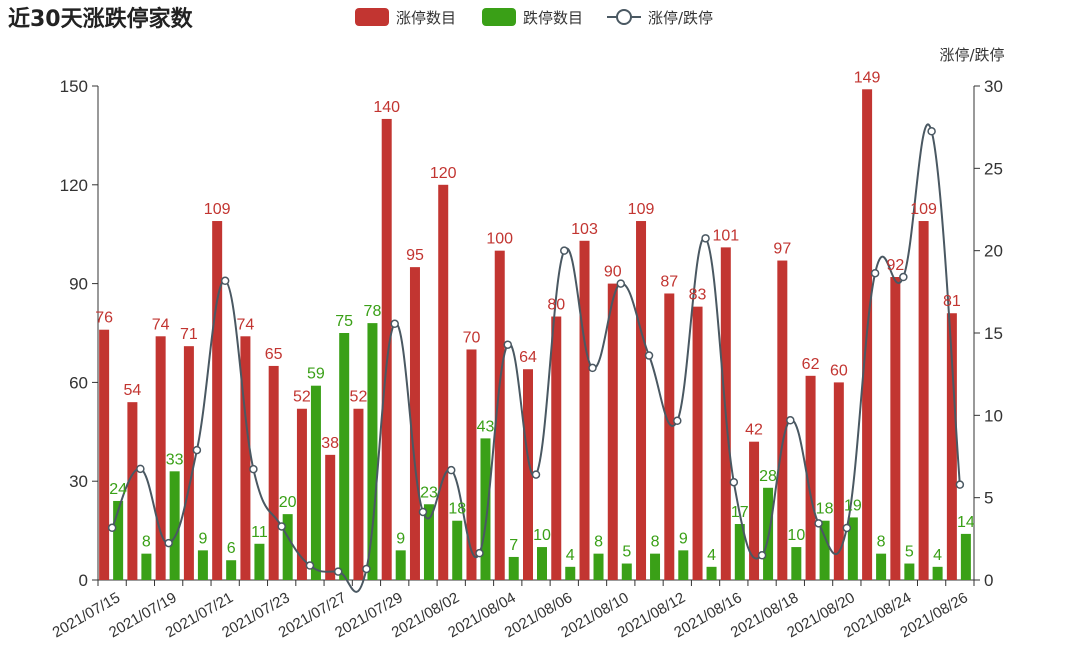 The width and height of the screenshot is (1080, 667). What do you see at coordinates (373, 311) in the screenshot?
I see `limit-down-value-label: 78` at bounding box center [373, 311].